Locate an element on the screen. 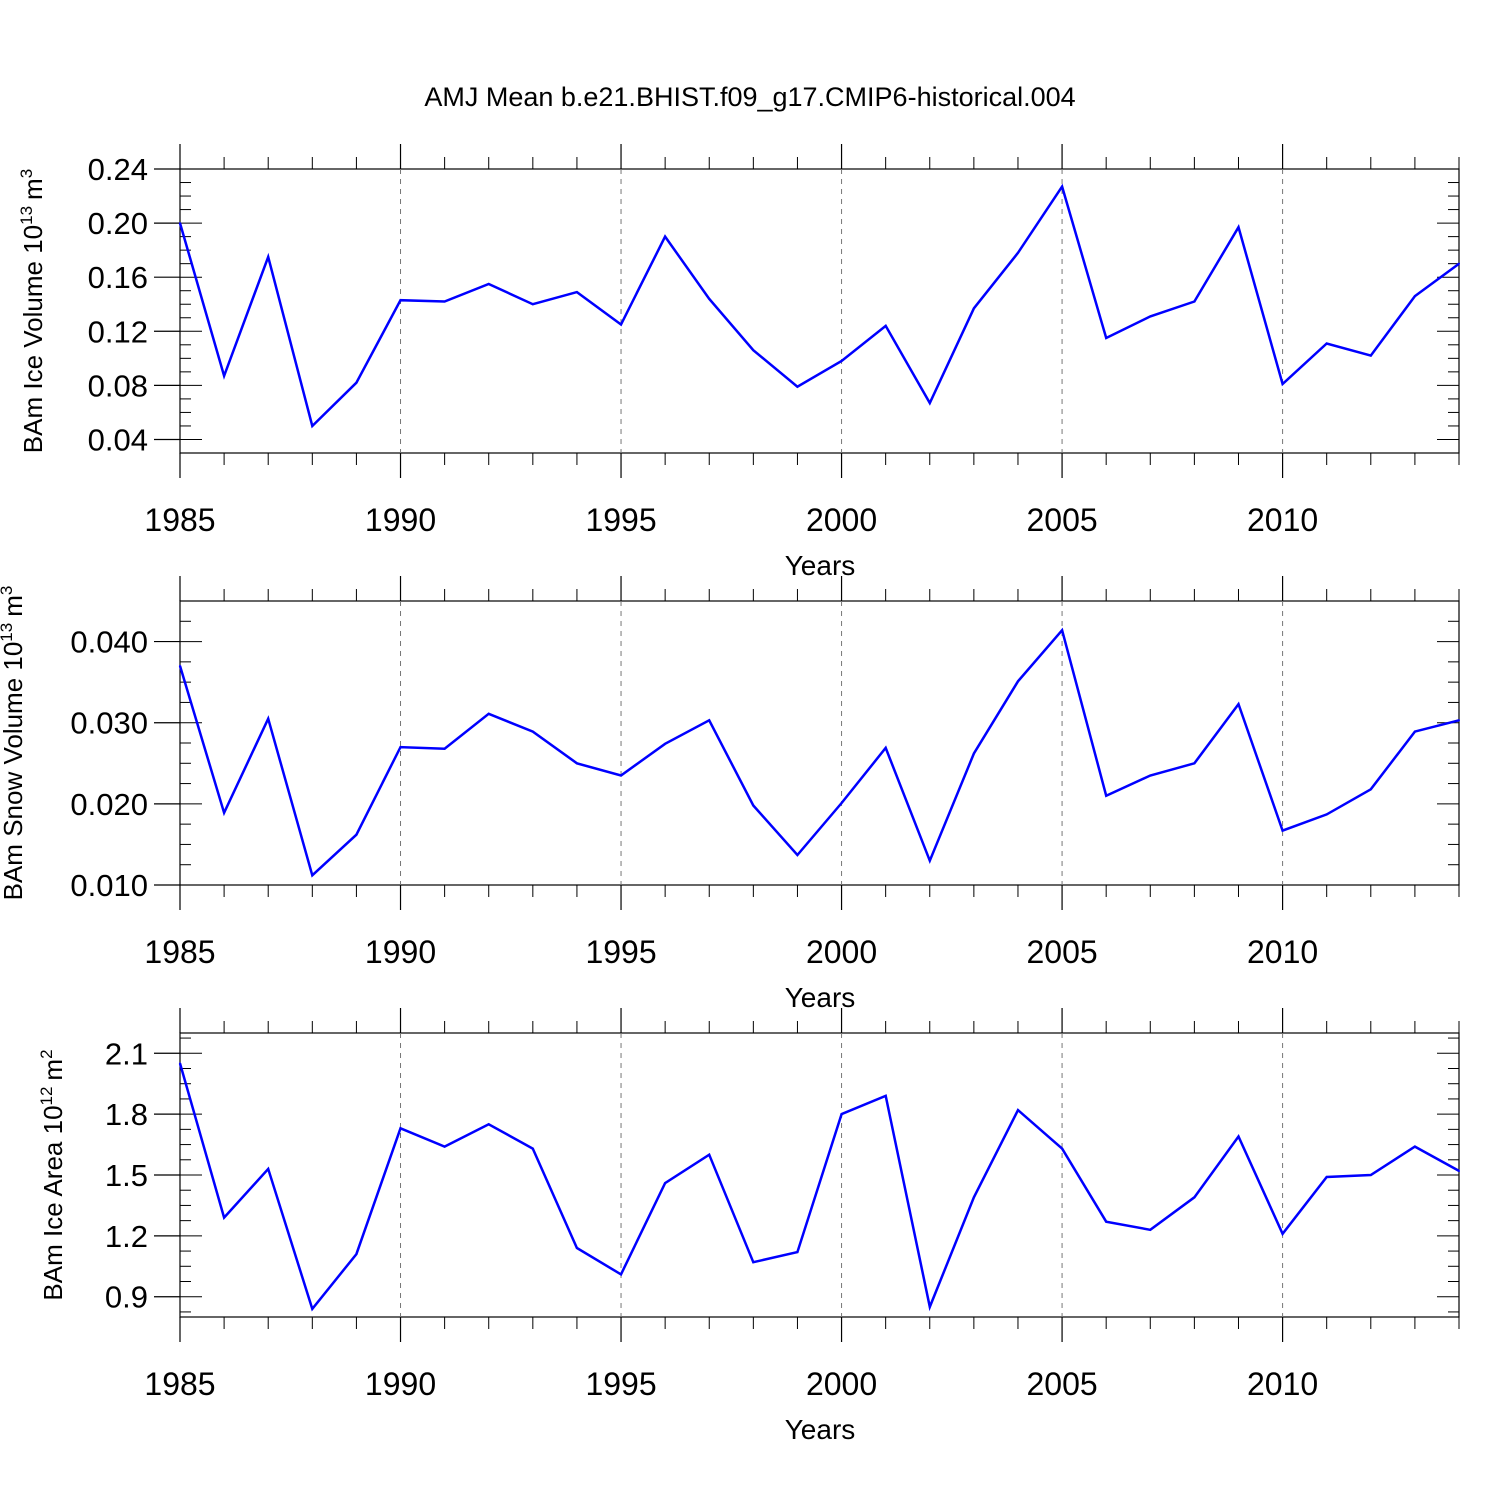 The height and width of the screenshot is (1500, 1500). y-tick-label: 0.040 is located at coordinates (109, 642).